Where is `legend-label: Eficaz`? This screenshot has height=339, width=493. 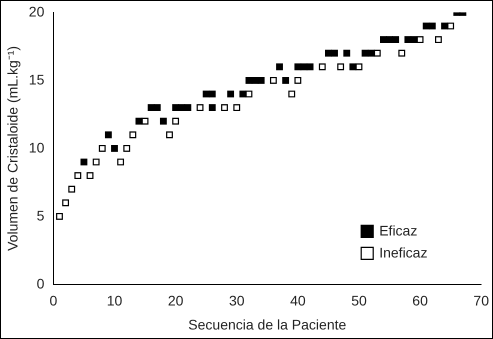
legend-label: Eficaz is located at coordinates (398, 230).